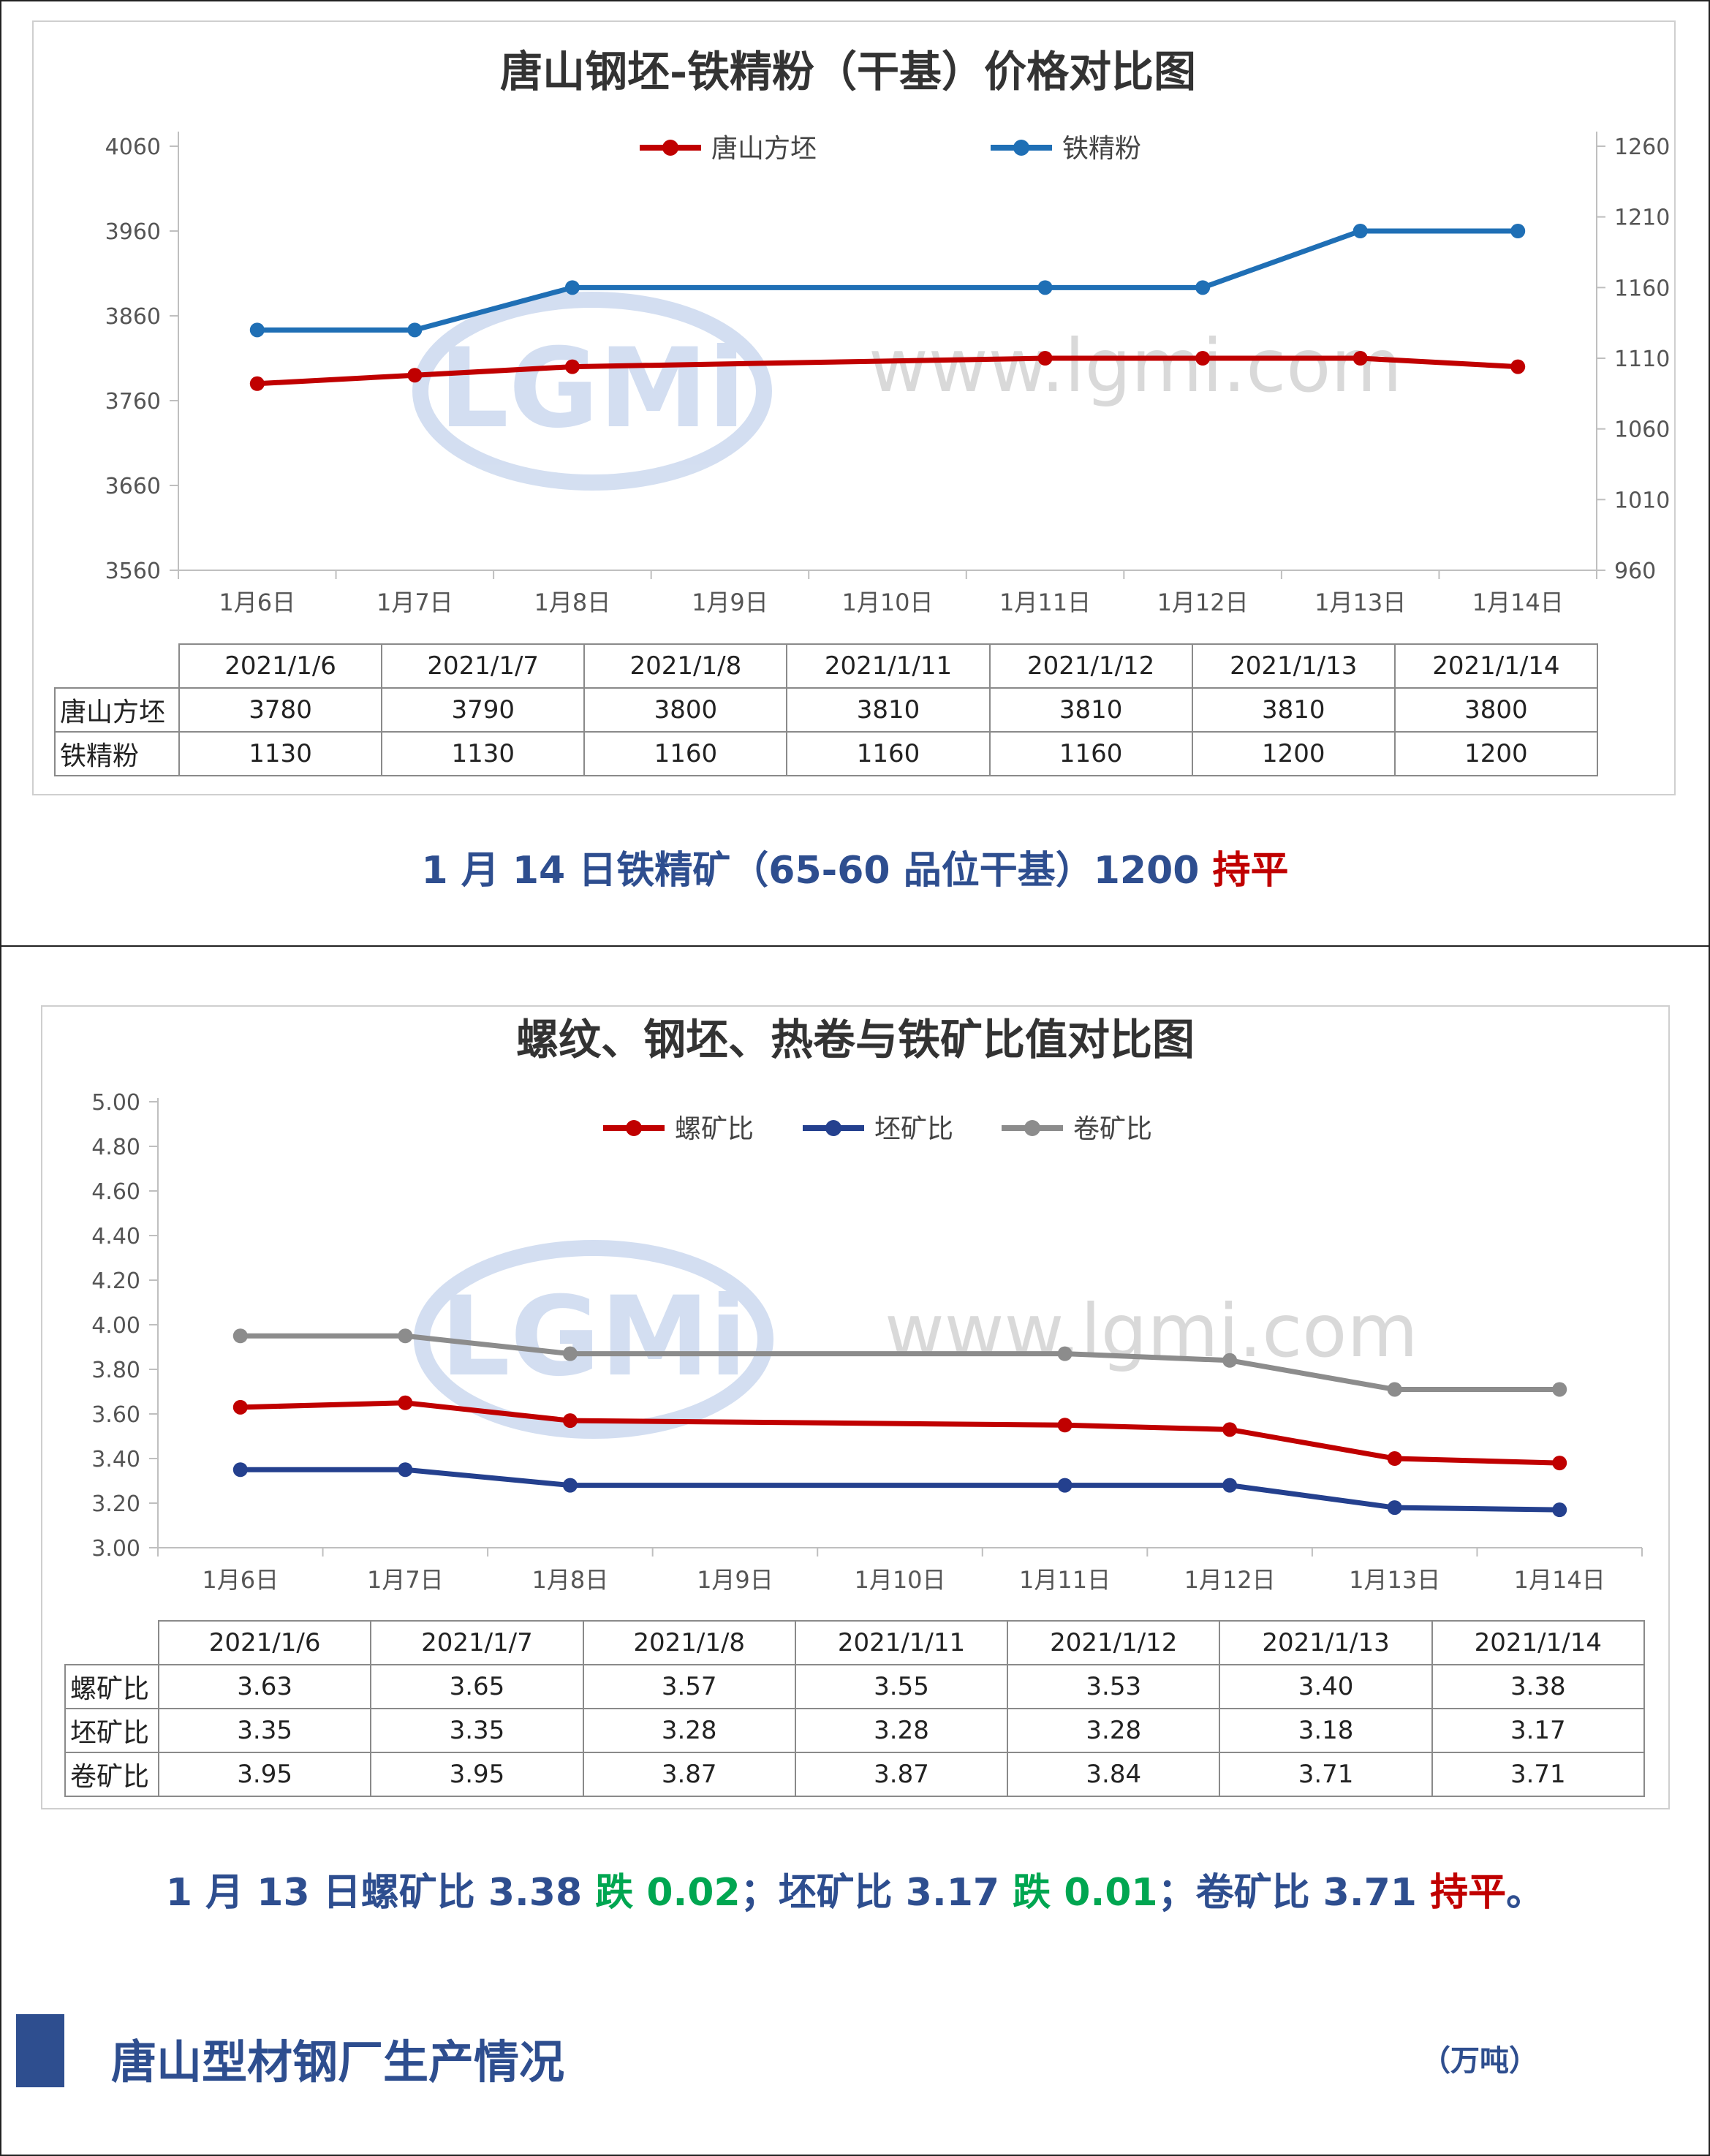  Describe the element at coordinates (133, 402) in the screenshot. I see `chart1-left-tick-label: 3760` at that location.